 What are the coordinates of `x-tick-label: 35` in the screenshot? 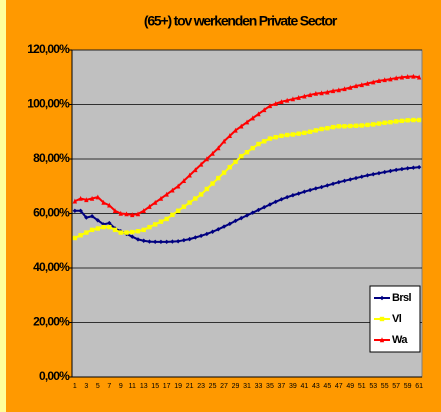 It's located at (270, 386).